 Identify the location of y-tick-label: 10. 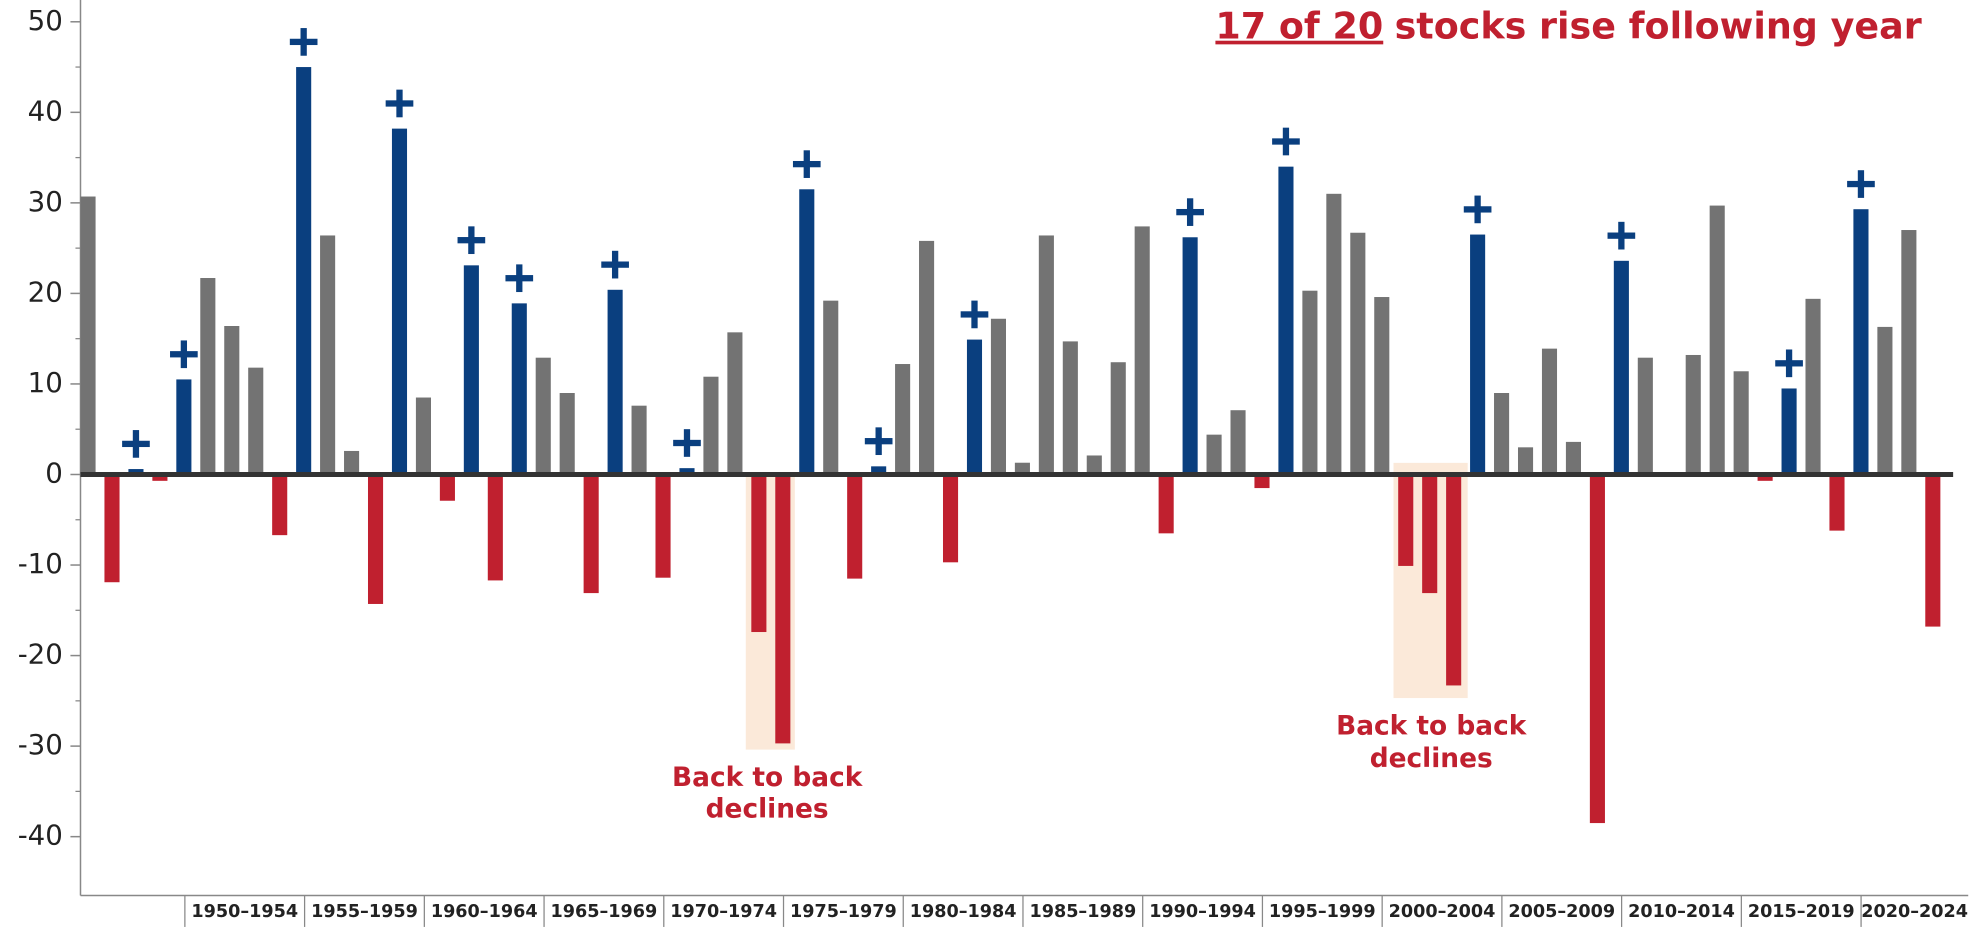
(45, 382).